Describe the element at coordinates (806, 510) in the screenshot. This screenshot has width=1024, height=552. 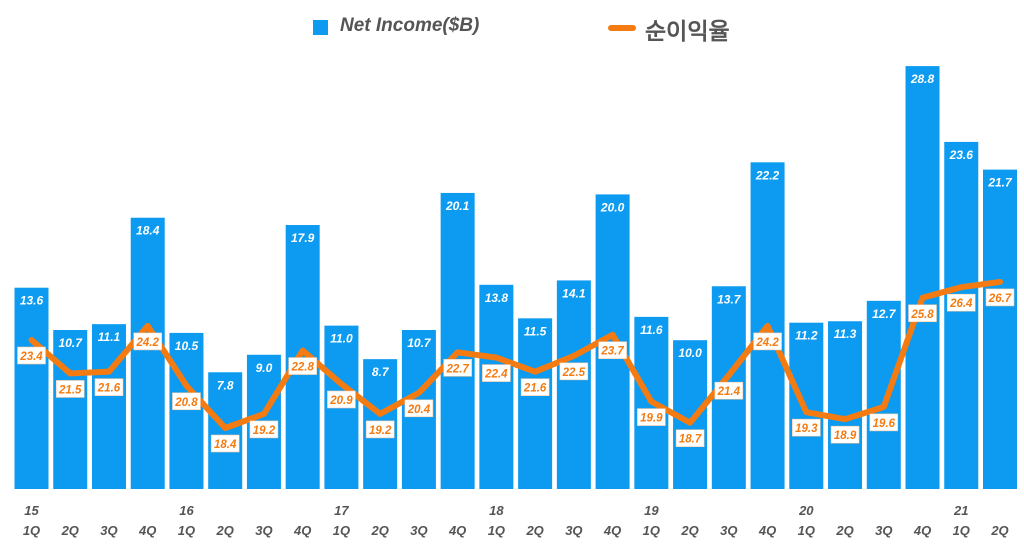
I see `x-year-label: 20` at that location.